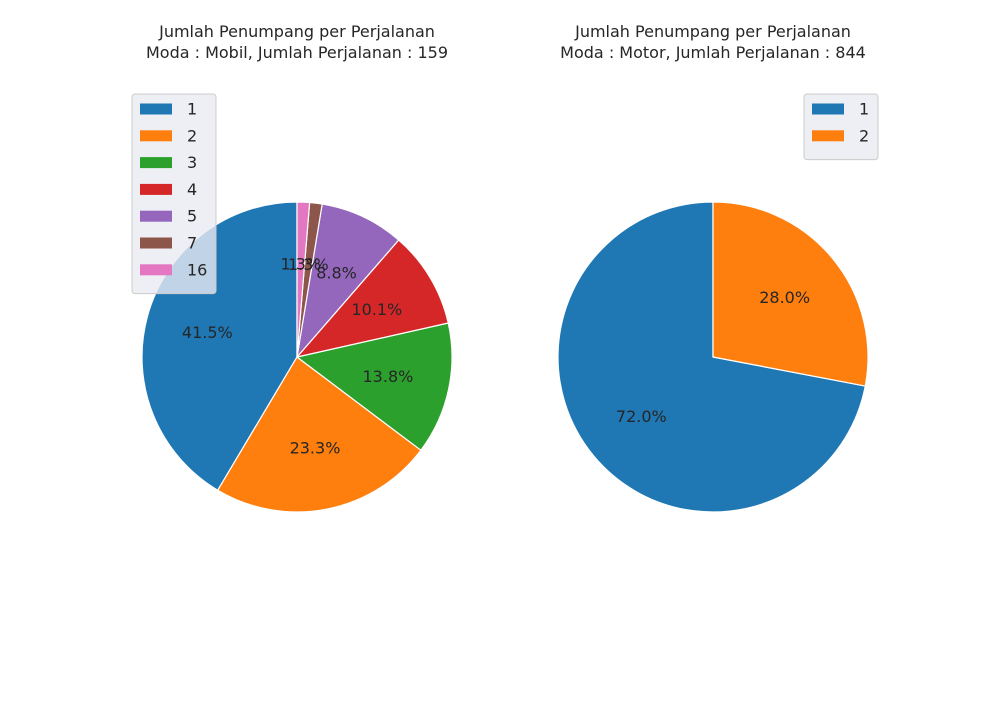 The image size is (985, 711). I want to click on legend: 12, so click(841, 127).